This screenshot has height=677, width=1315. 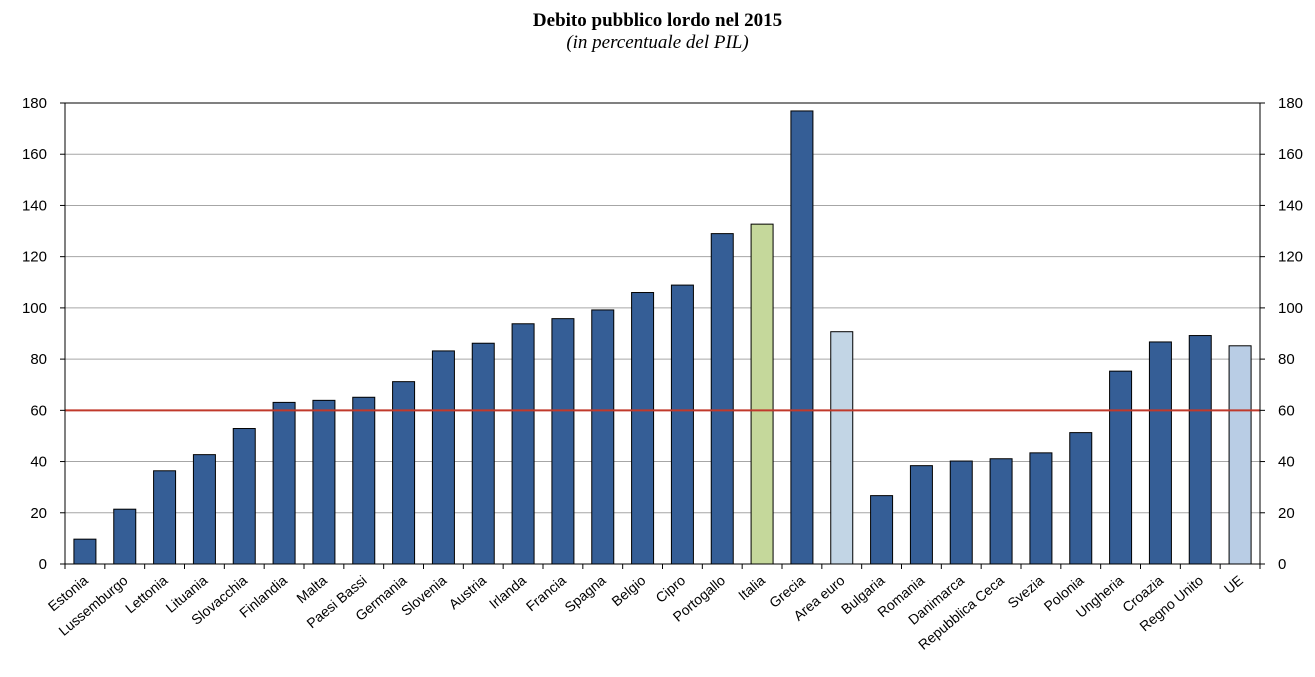 I want to click on y-tick-label-right: 60, so click(x=1286, y=410).